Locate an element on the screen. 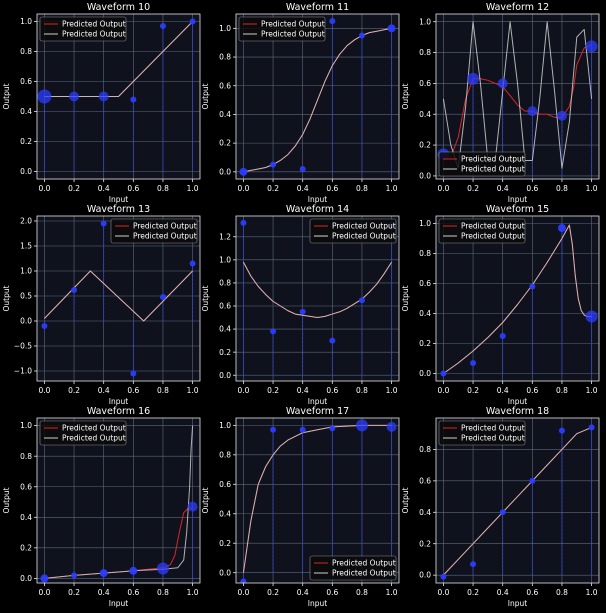  y-tick-label: −1.0 is located at coordinates (23, 371).